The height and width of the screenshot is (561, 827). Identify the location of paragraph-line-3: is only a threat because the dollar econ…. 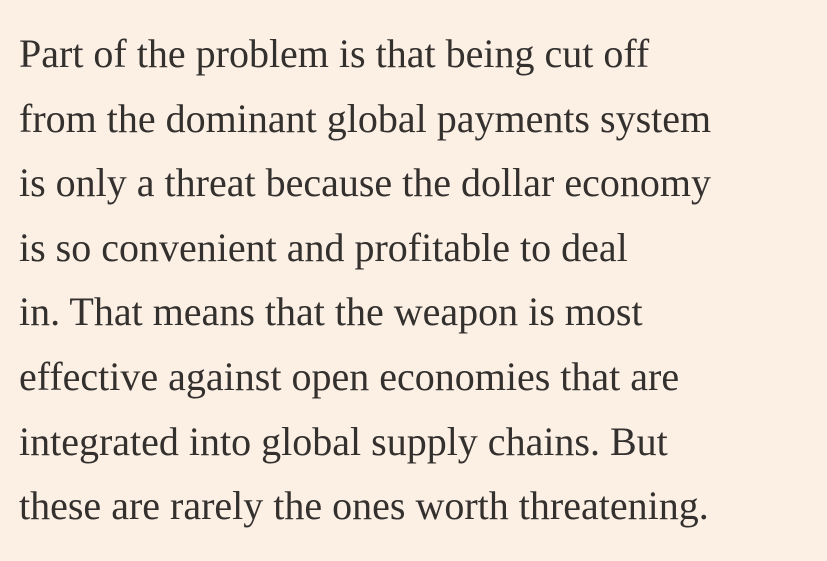
(365, 183).